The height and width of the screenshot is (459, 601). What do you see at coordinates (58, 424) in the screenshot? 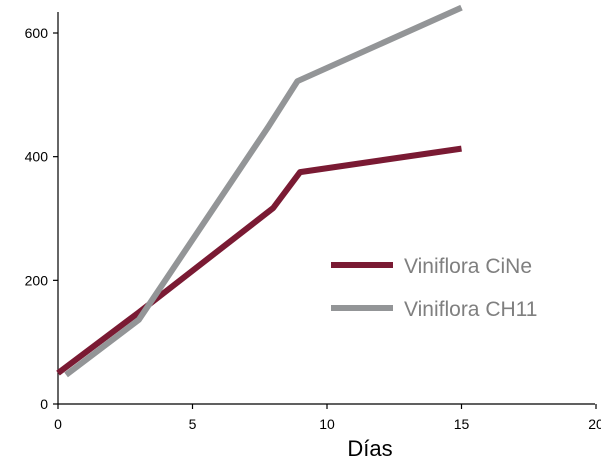
I see `x-tick-label: 0` at bounding box center [58, 424].